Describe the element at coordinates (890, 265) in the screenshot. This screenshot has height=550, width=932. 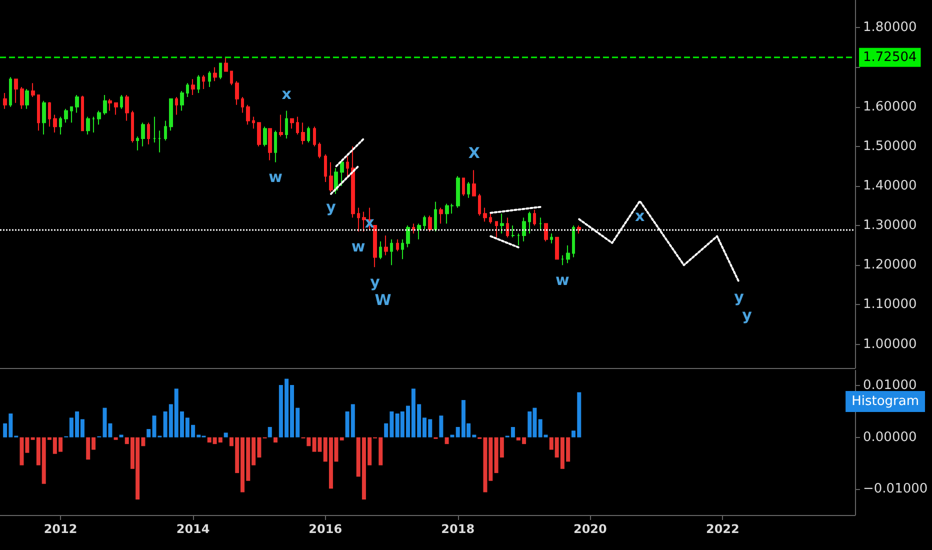
I see `y-tick-label: 1.20000` at that location.